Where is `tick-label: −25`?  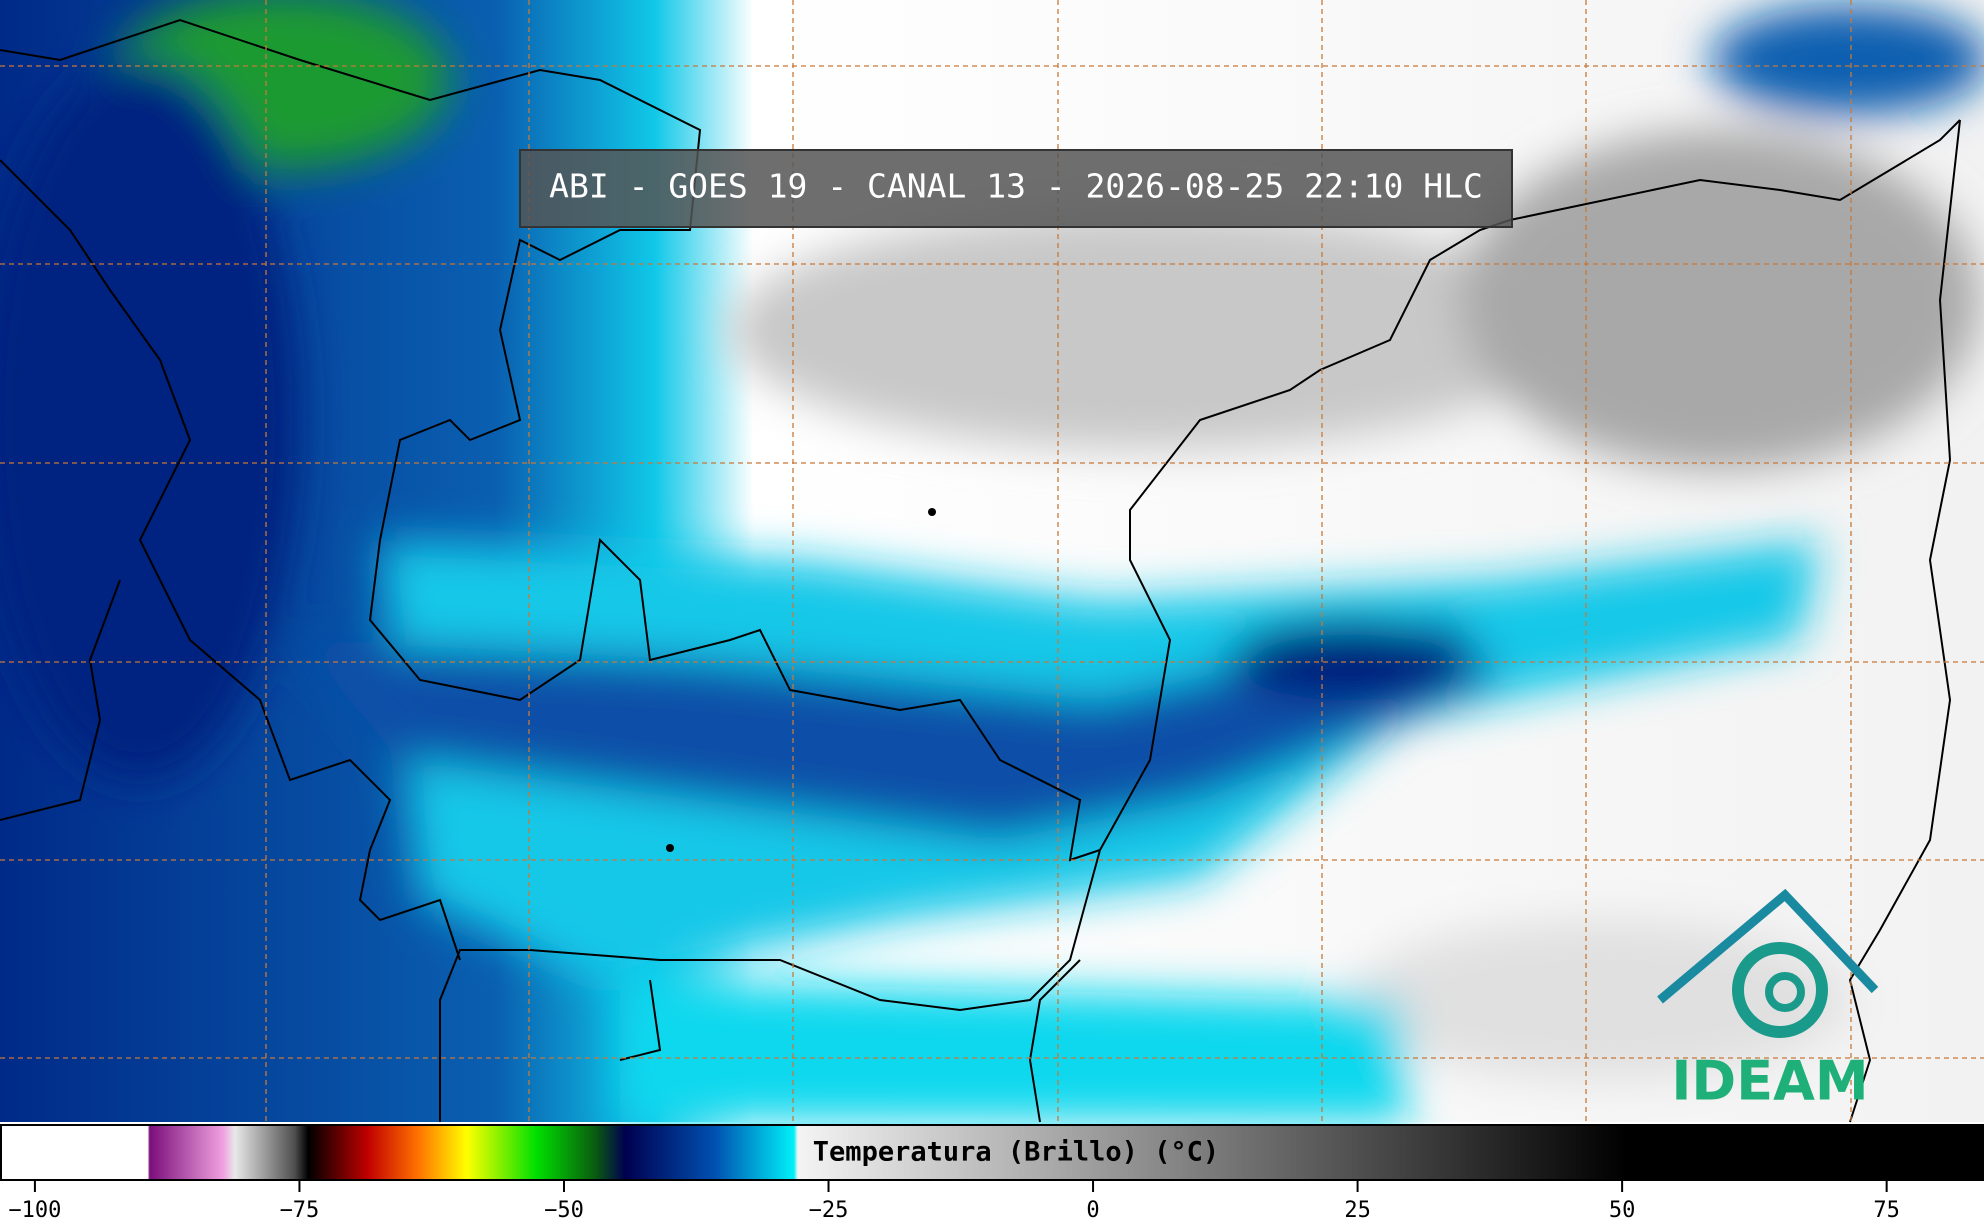
tick-label: −25 is located at coordinates (829, 1210).